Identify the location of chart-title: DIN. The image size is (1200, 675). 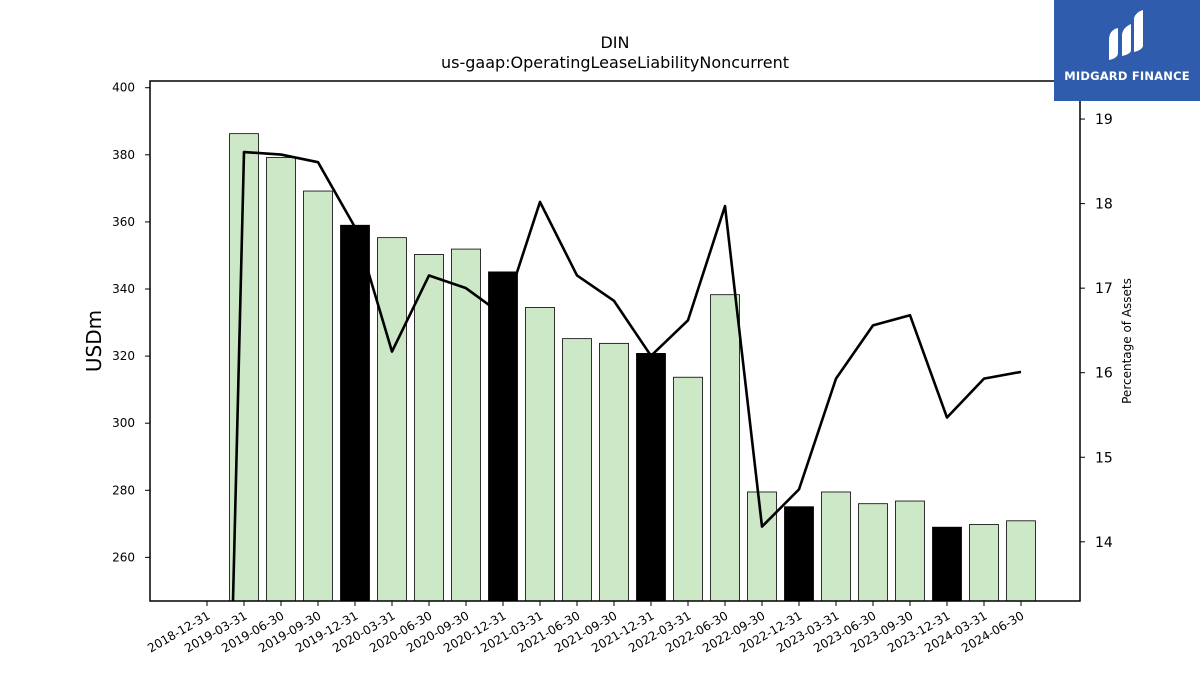
(614, 42).